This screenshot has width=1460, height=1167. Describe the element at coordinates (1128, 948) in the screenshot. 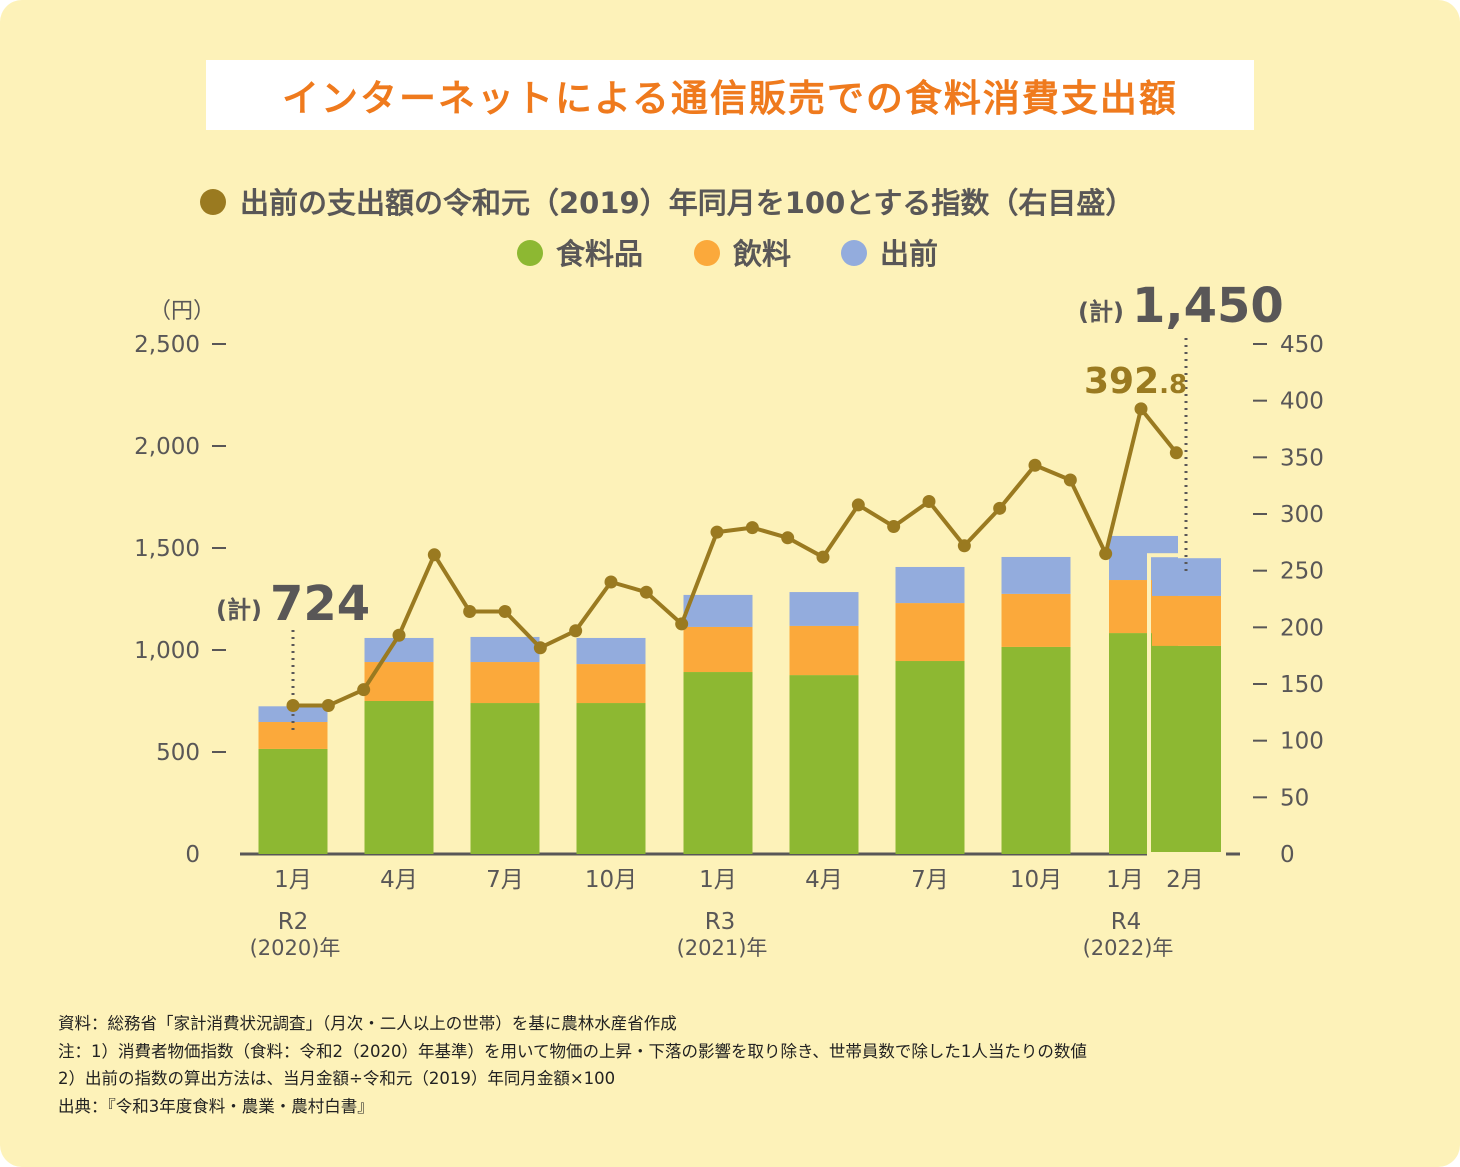

I see `year-label: (2022)年` at that location.